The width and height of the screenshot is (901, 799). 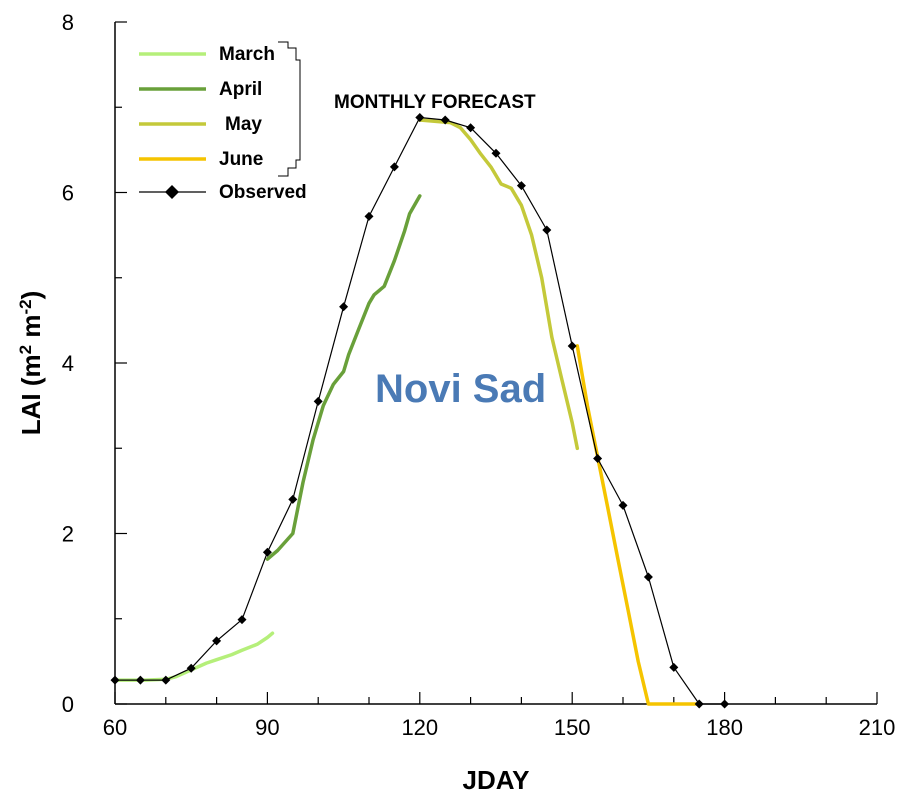 What do you see at coordinates (194, 656) in the screenshot?
I see `series-line-march` at bounding box center [194, 656].